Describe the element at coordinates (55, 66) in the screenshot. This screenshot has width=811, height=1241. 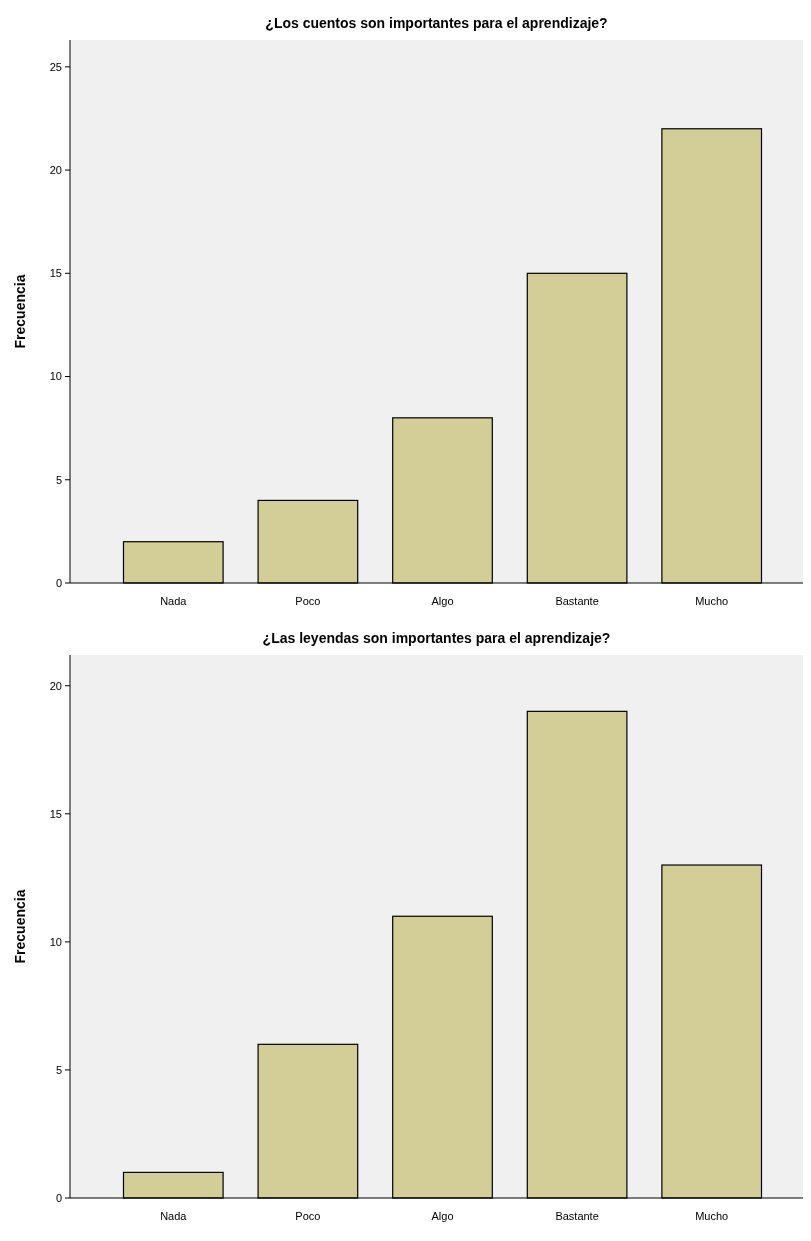
I see `y-tick-label: 25` at that location.